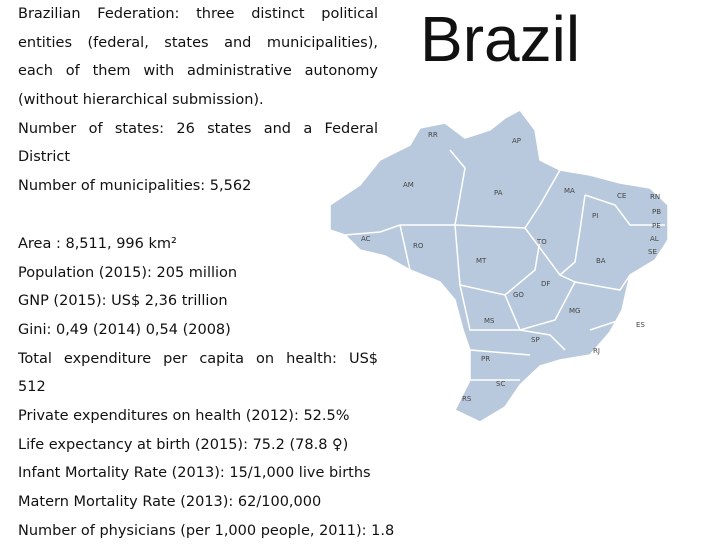 The width and height of the screenshot is (720, 545). I want to click on state-label: PI, so click(595, 216).